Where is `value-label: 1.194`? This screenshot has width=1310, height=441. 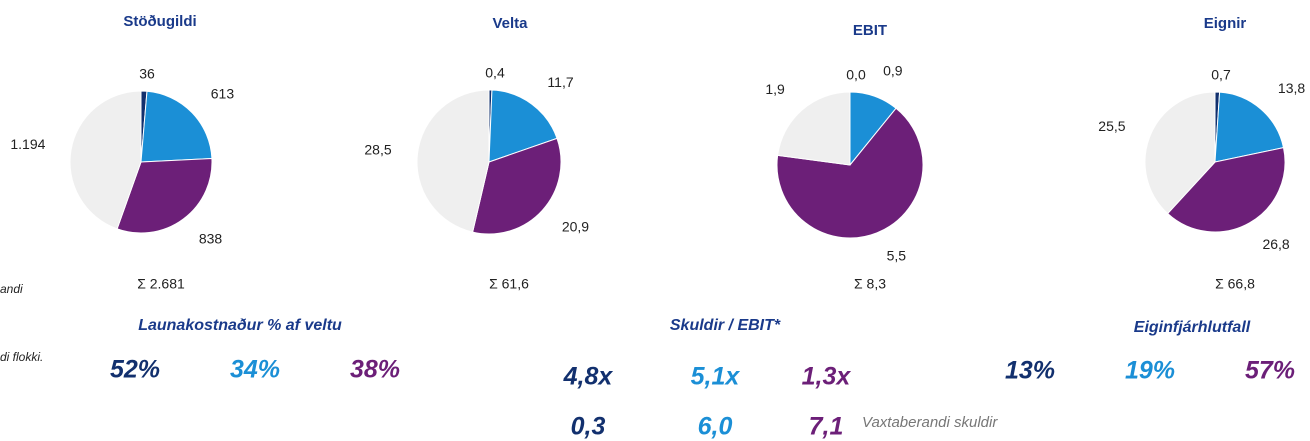
value-label: 1.194 is located at coordinates (27, 144).